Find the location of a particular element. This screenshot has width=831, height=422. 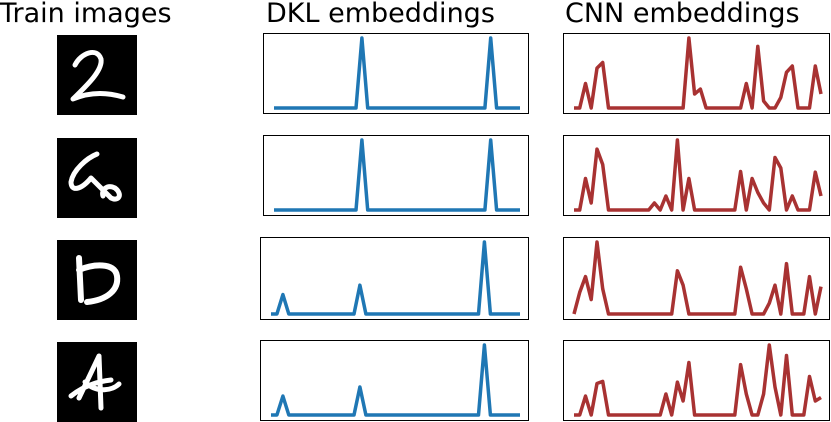

dkl-plot-row2 is located at coordinates (396, 175).